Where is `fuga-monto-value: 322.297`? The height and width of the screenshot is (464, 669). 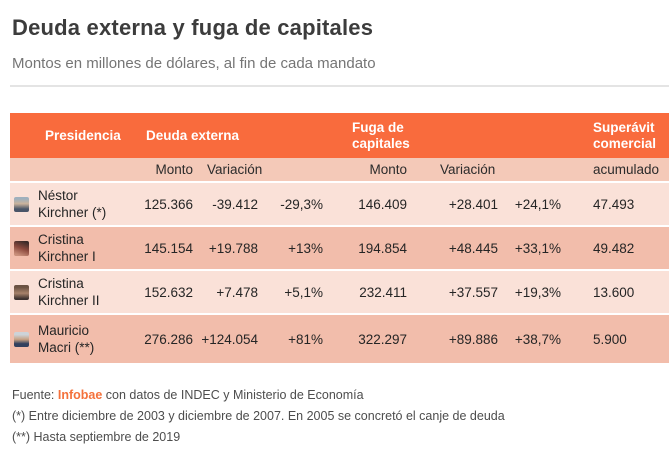 fuga-monto-value: 322.297 is located at coordinates (382, 339).